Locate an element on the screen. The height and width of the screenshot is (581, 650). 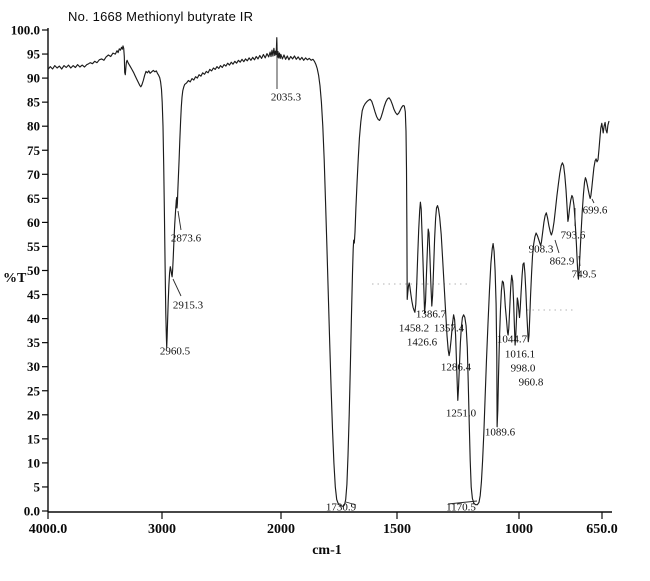
y-tick-label: 40 is located at coordinates (33, 318).